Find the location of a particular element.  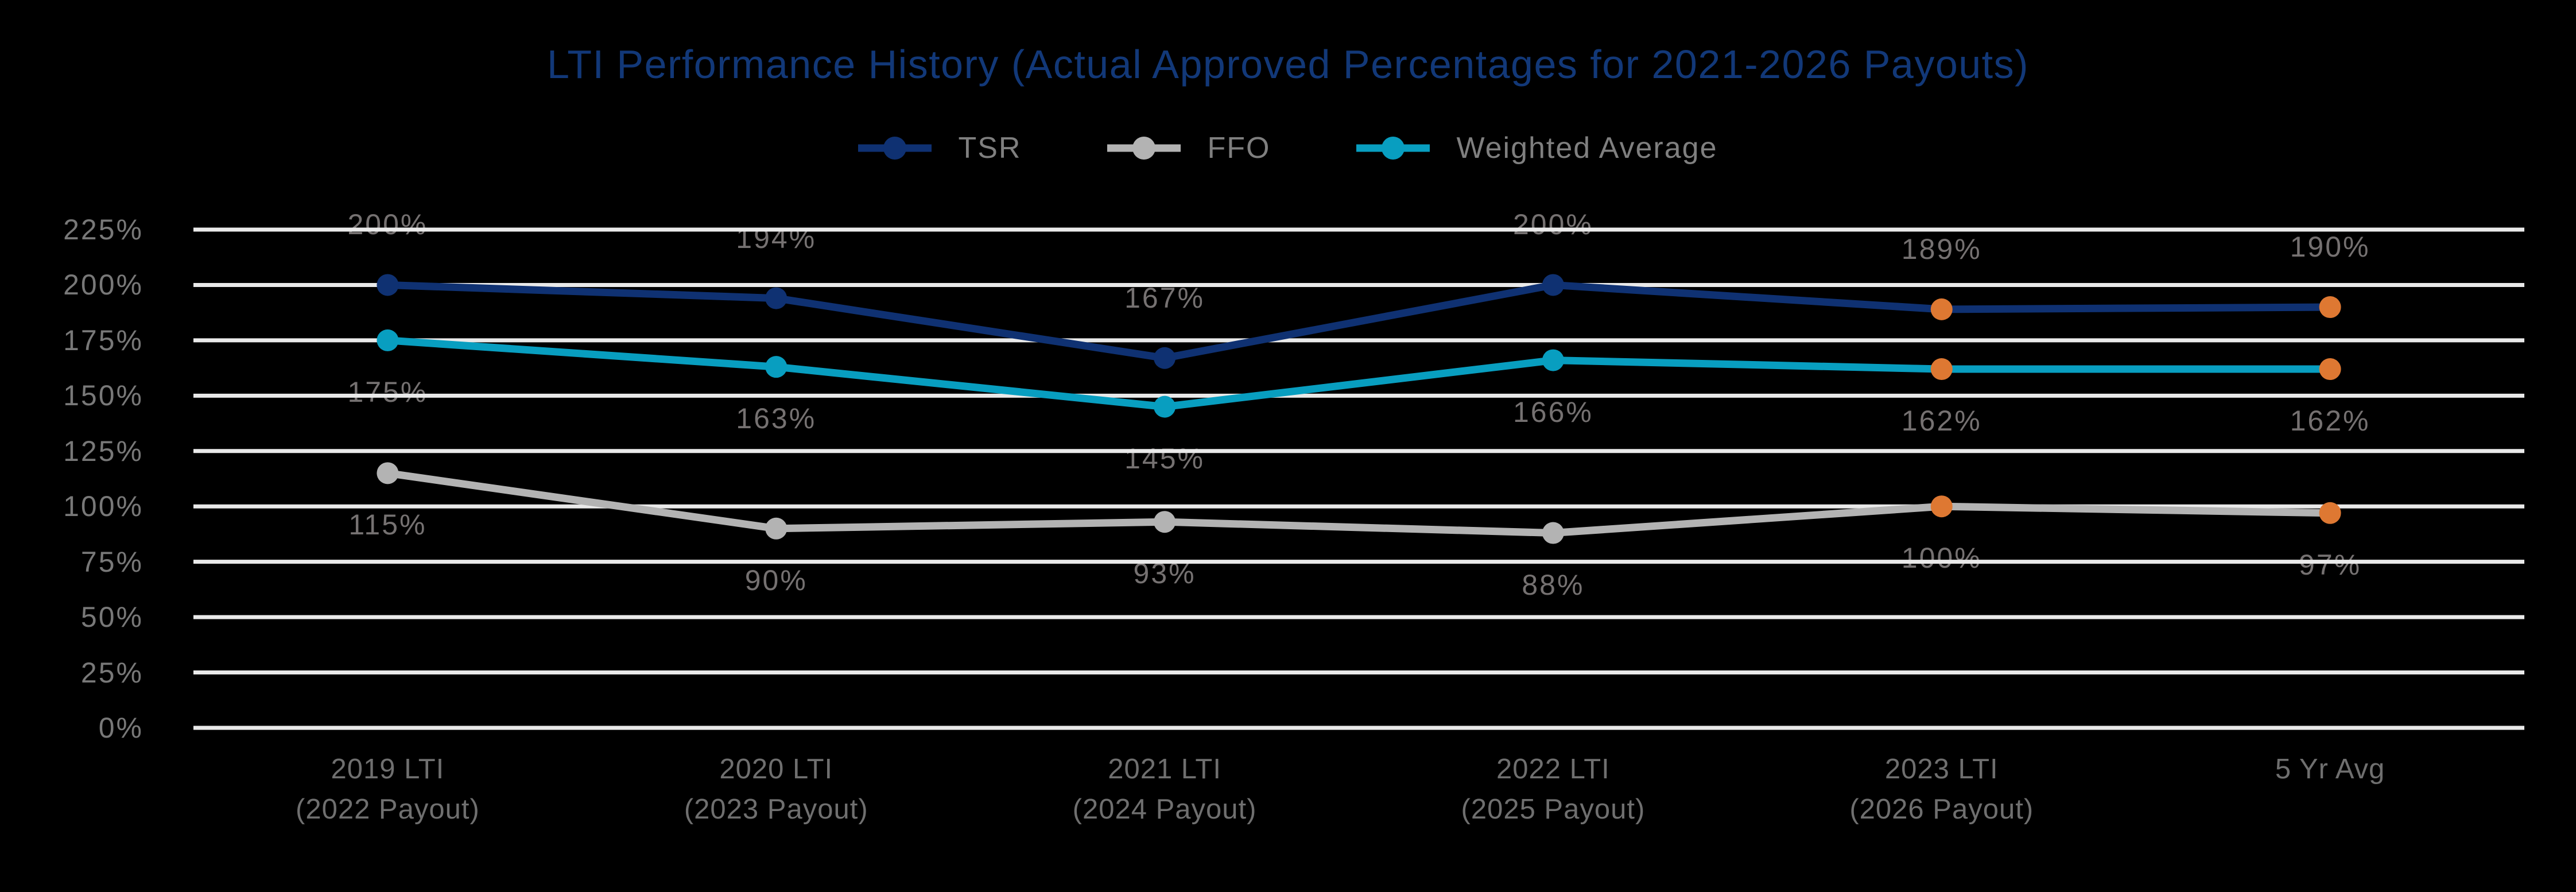

x-axis-label-0: 2019 LTI (2022 Payout) is located at coordinates (388, 790).